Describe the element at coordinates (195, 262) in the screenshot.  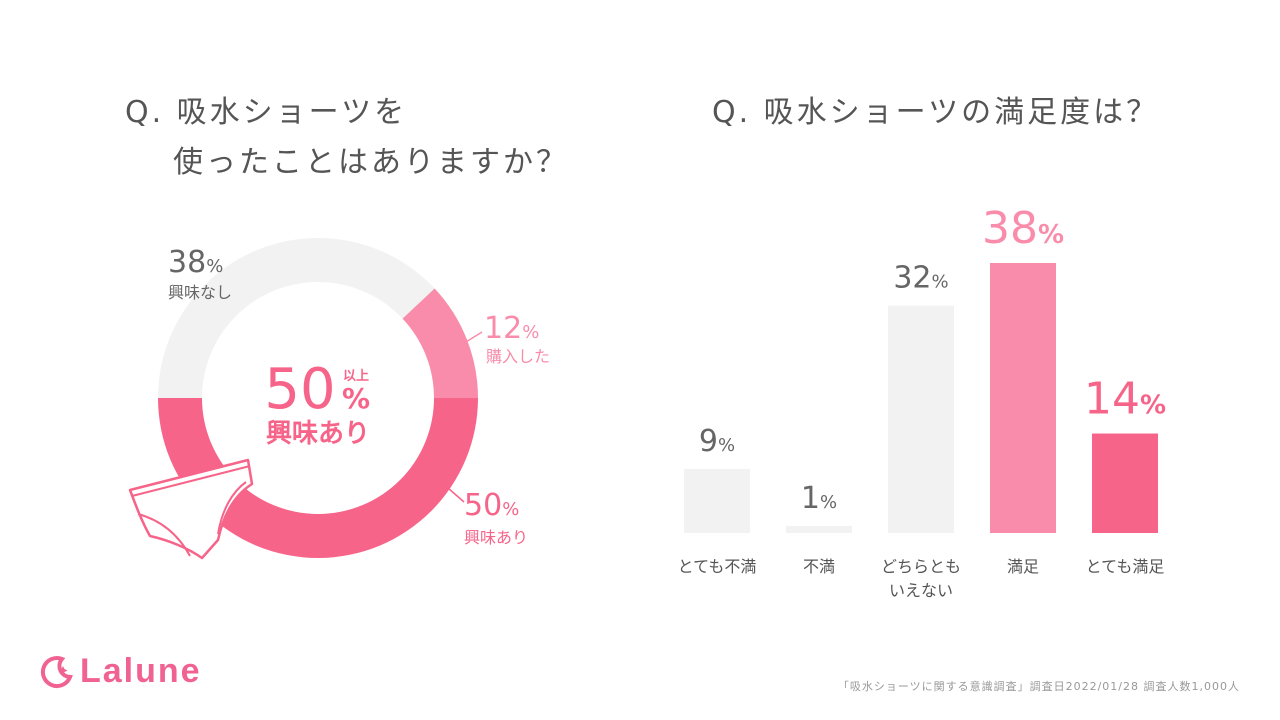
I see `donut-value-none: 38%` at that location.